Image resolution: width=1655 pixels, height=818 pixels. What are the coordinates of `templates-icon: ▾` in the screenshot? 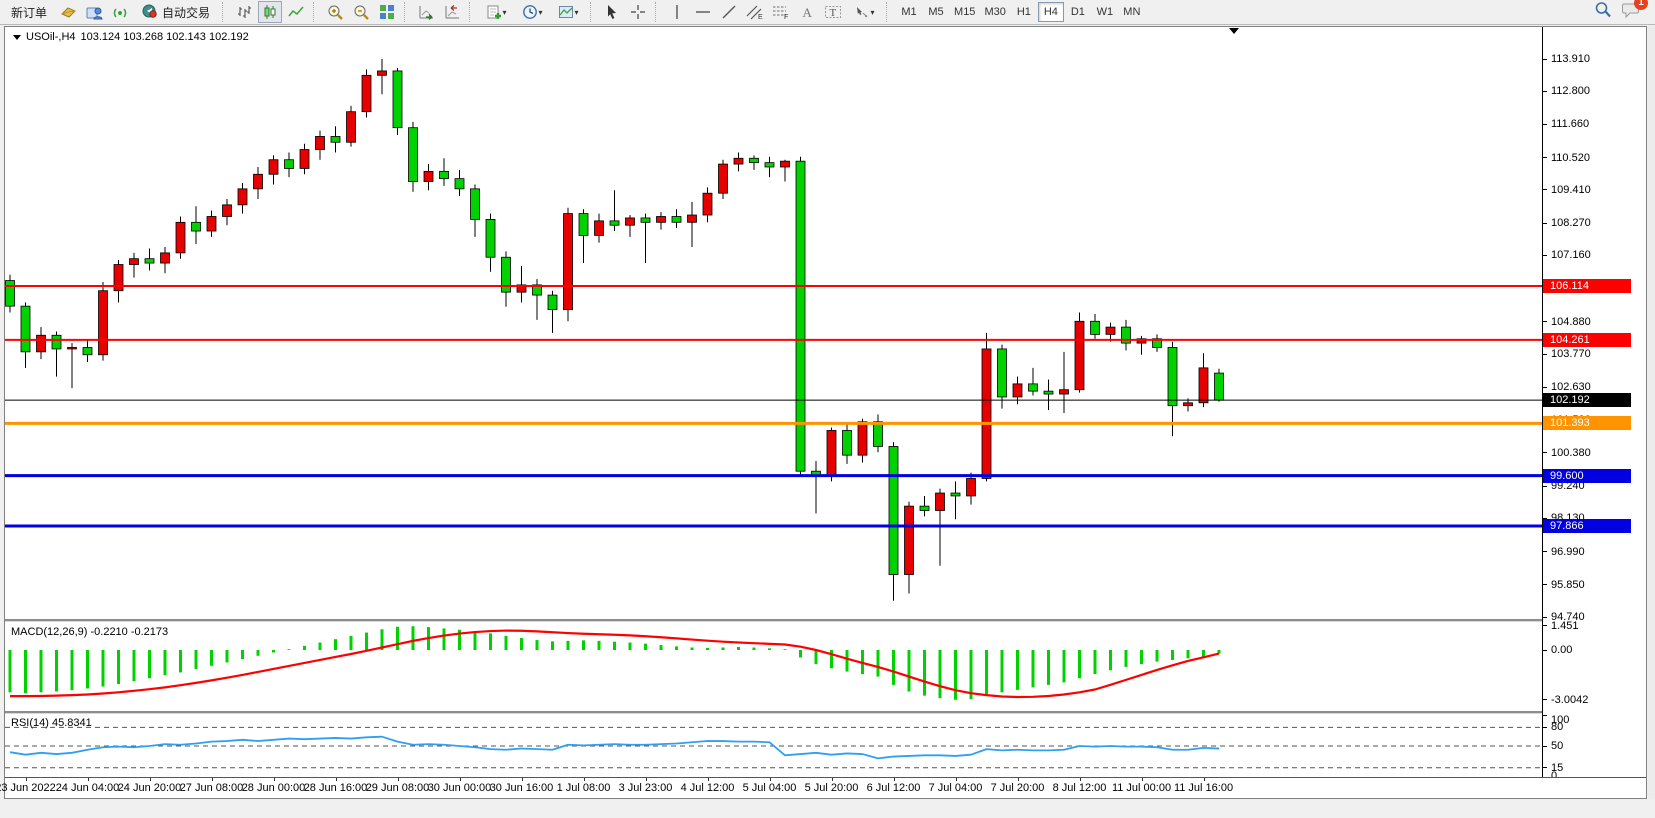 It's located at (568, 12).